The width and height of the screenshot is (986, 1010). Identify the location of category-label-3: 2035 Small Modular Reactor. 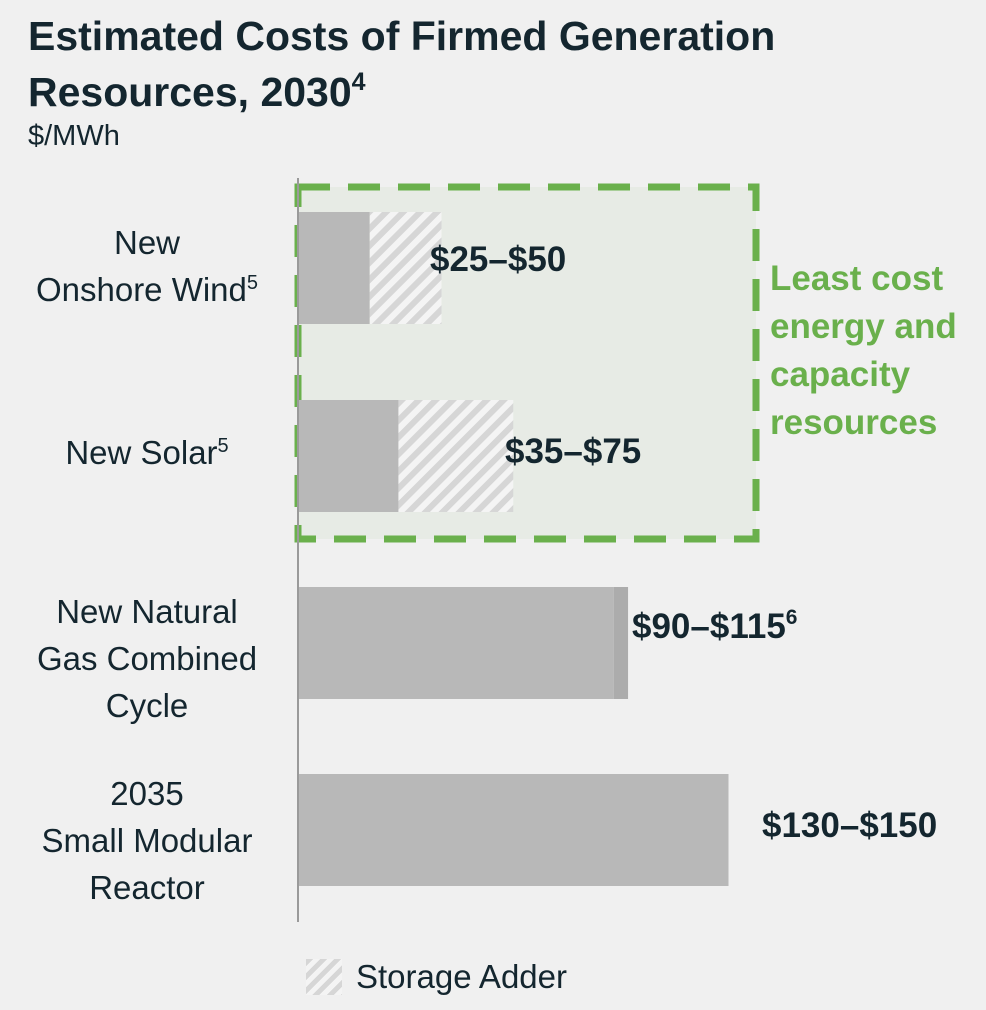
(147, 840).